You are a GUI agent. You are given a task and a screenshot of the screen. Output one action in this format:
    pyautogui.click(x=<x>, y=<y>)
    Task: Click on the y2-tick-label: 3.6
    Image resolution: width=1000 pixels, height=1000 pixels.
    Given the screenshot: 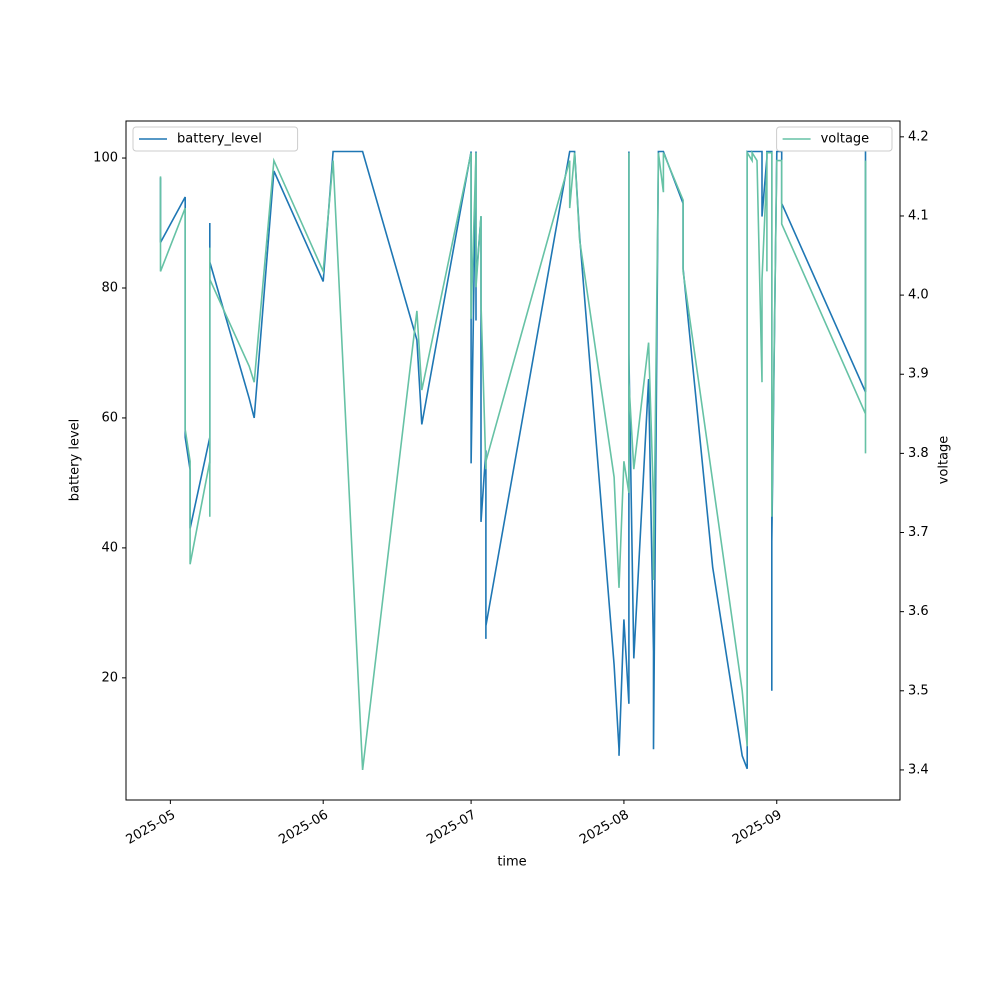 What is the action you would take?
    pyautogui.click(x=918, y=611)
    